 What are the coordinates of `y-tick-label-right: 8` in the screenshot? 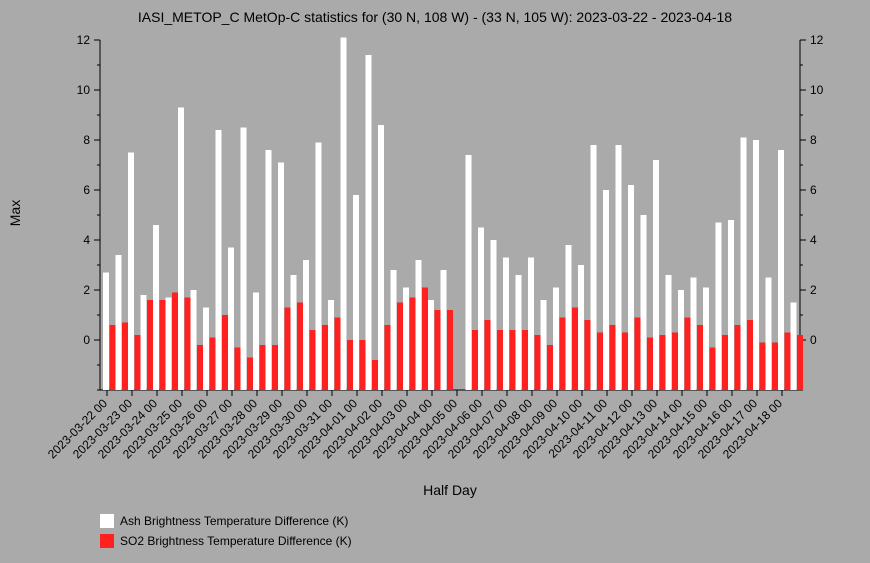 It's located at (813, 140).